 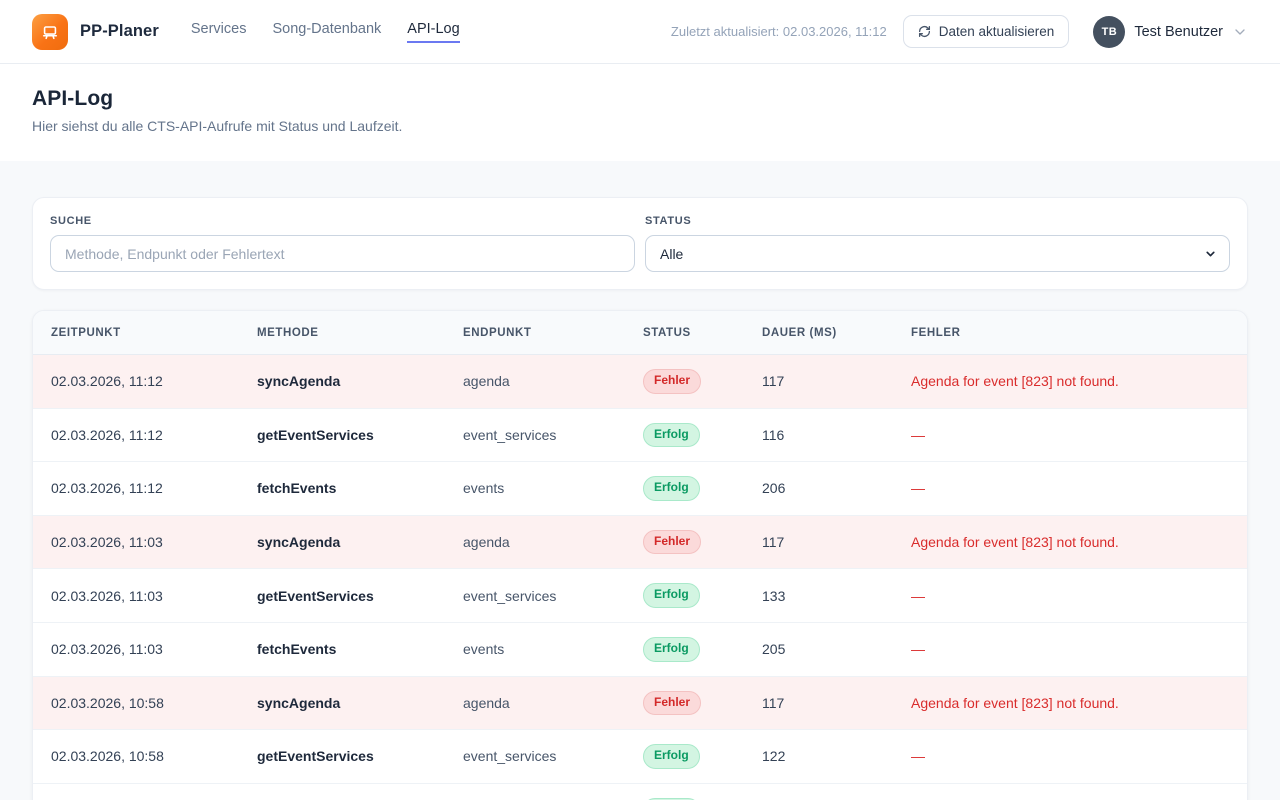 I want to click on page-title: API-Log, so click(x=73, y=98).